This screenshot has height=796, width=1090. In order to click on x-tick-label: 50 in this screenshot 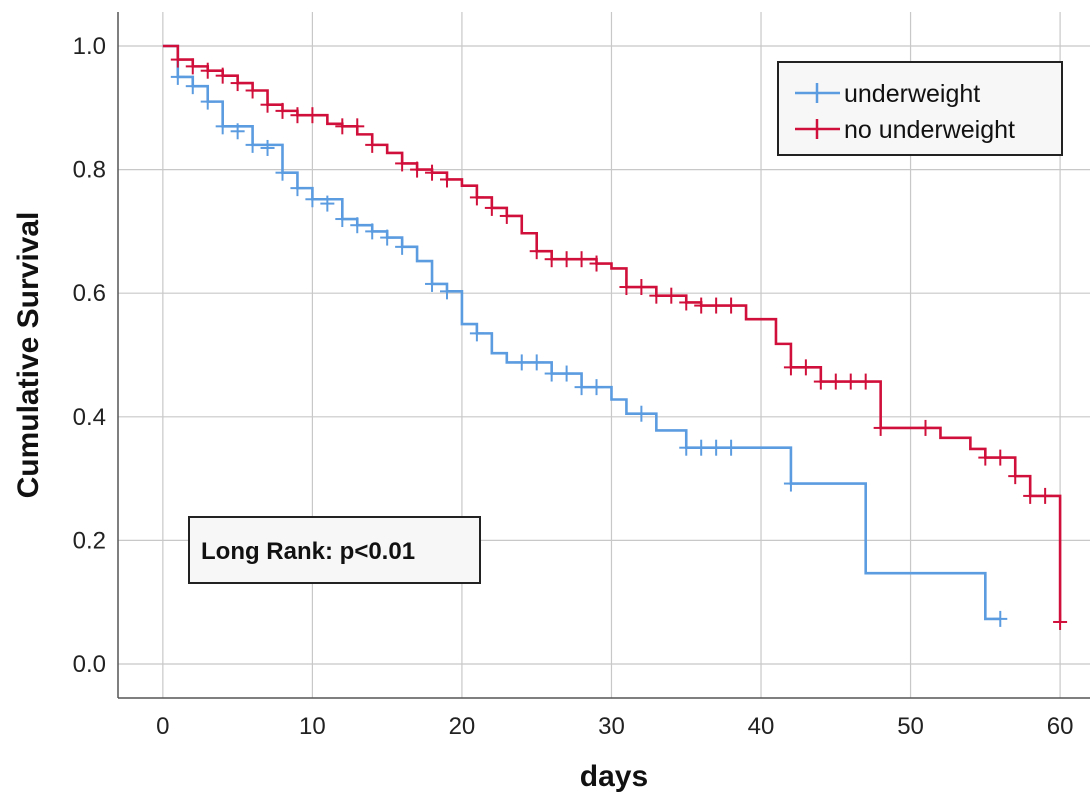, I will do `click(910, 726)`.